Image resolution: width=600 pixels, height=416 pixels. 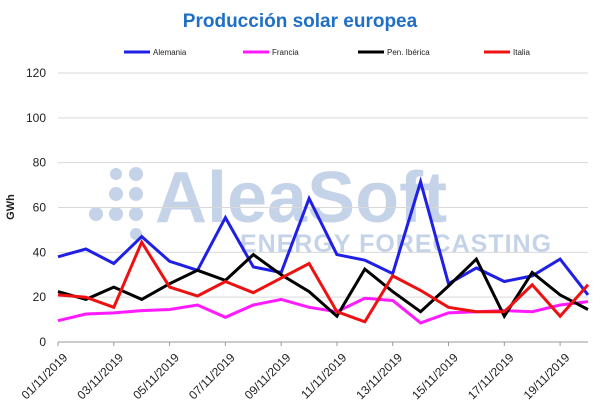 What do you see at coordinates (100, 376) in the screenshot?
I see `x-tick-label: 03/11/2019` at bounding box center [100, 376].